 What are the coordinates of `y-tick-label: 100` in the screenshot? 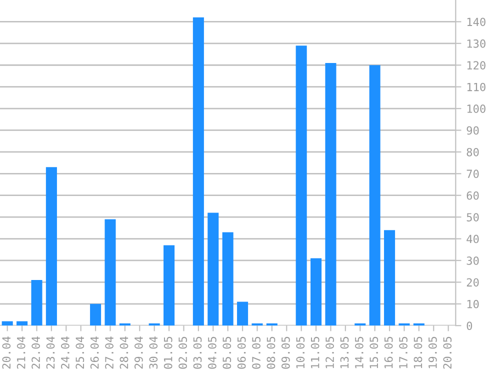 It's located at (476, 108).